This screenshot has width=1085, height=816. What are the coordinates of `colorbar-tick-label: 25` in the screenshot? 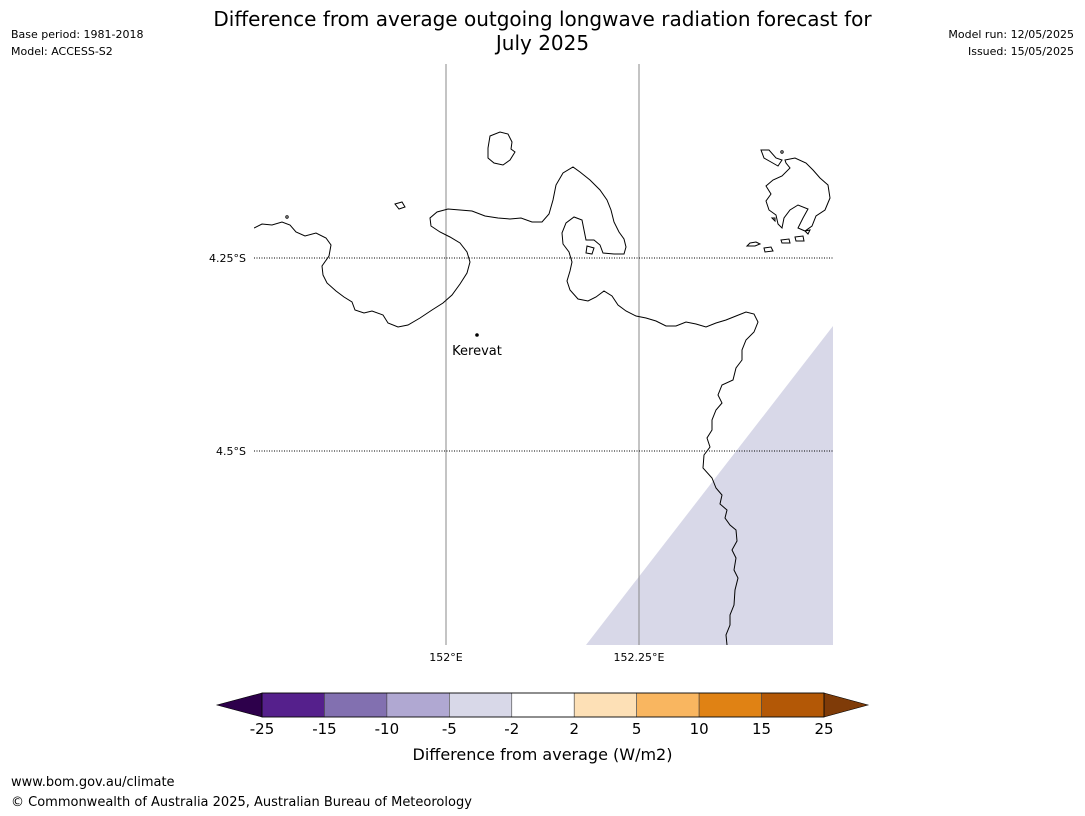 It's located at (824, 729).